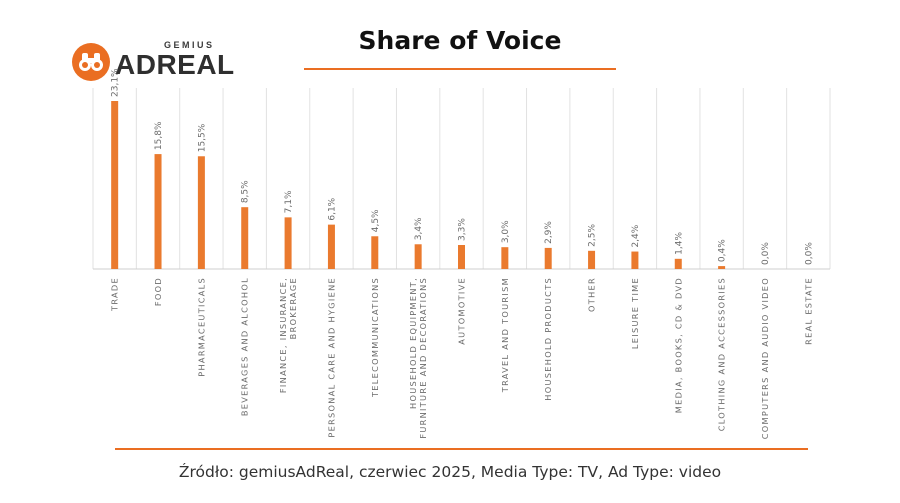 The height and width of the screenshot is (503, 900). I want to click on bar-value-label: 2,4%, so click(636, 235).